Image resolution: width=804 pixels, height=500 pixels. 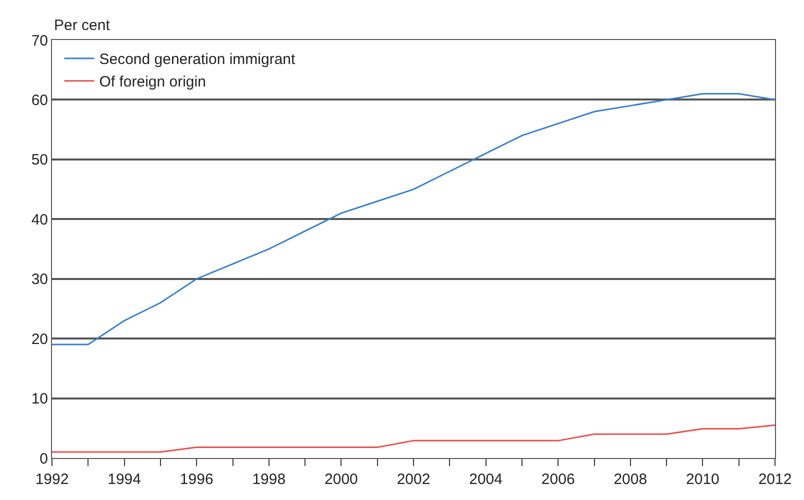 I want to click on x-tick-label: 2012, so click(x=775, y=479).